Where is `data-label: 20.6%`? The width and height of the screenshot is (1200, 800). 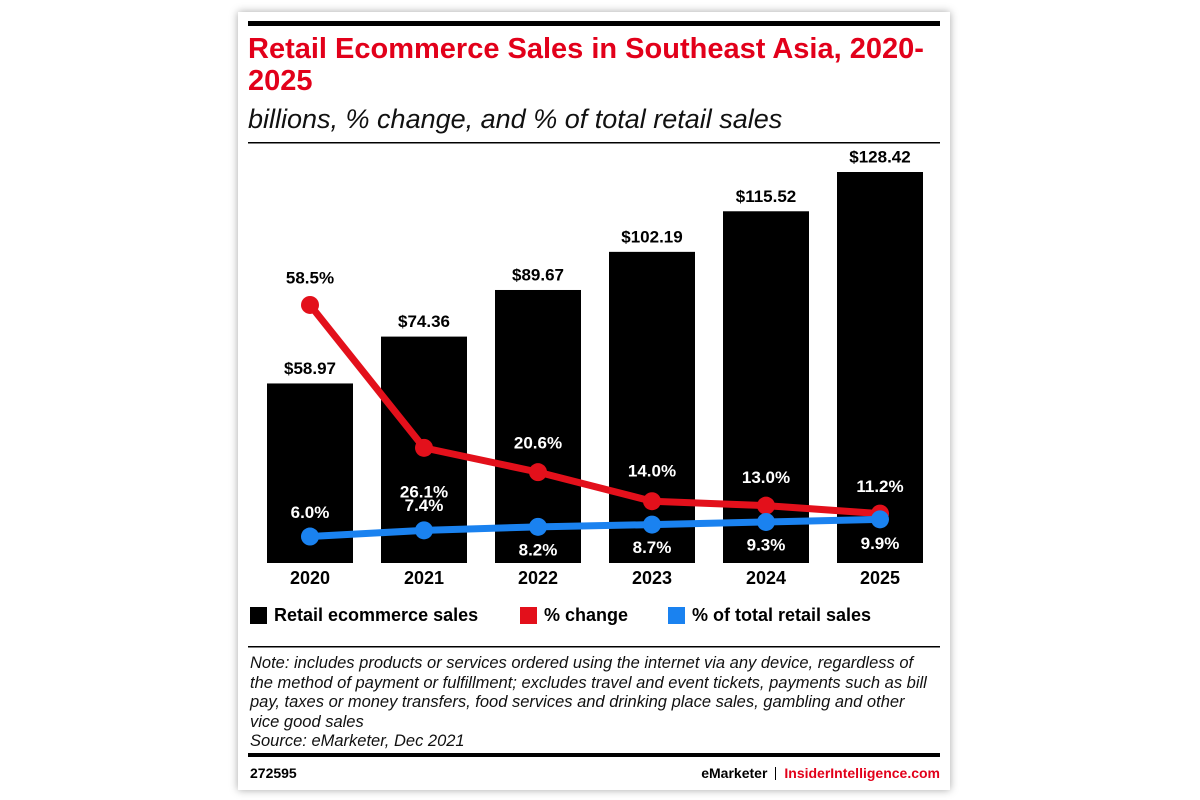
data-label: 20.6% is located at coordinates (538, 443).